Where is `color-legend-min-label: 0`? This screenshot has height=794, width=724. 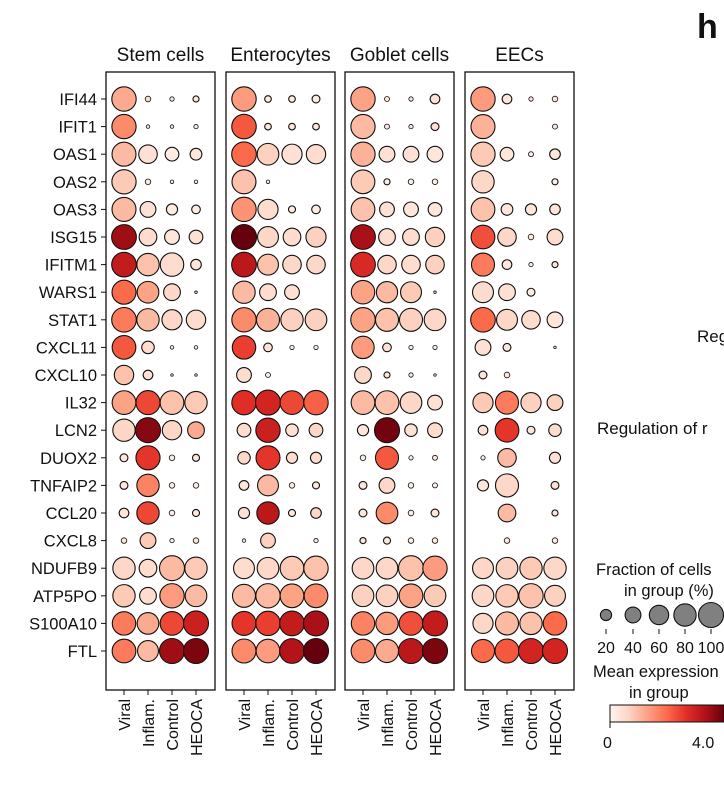
color-legend-min-label: 0 is located at coordinates (607, 743).